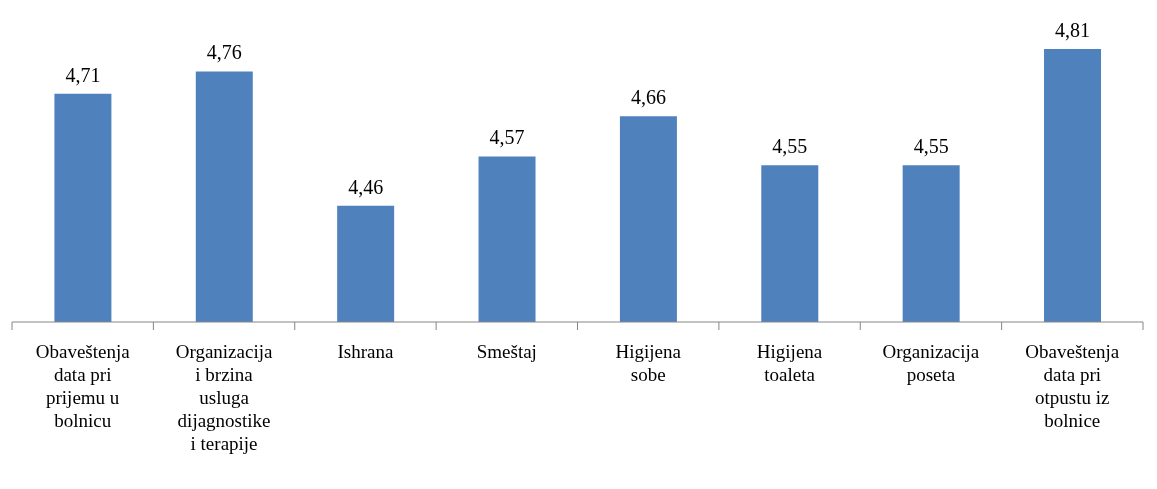 Image resolution: width=1157 pixels, height=489 pixels. What do you see at coordinates (789, 363) in the screenshot?
I see `x-tick-label: Higijena toaleta` at bounding box center [789, 363].